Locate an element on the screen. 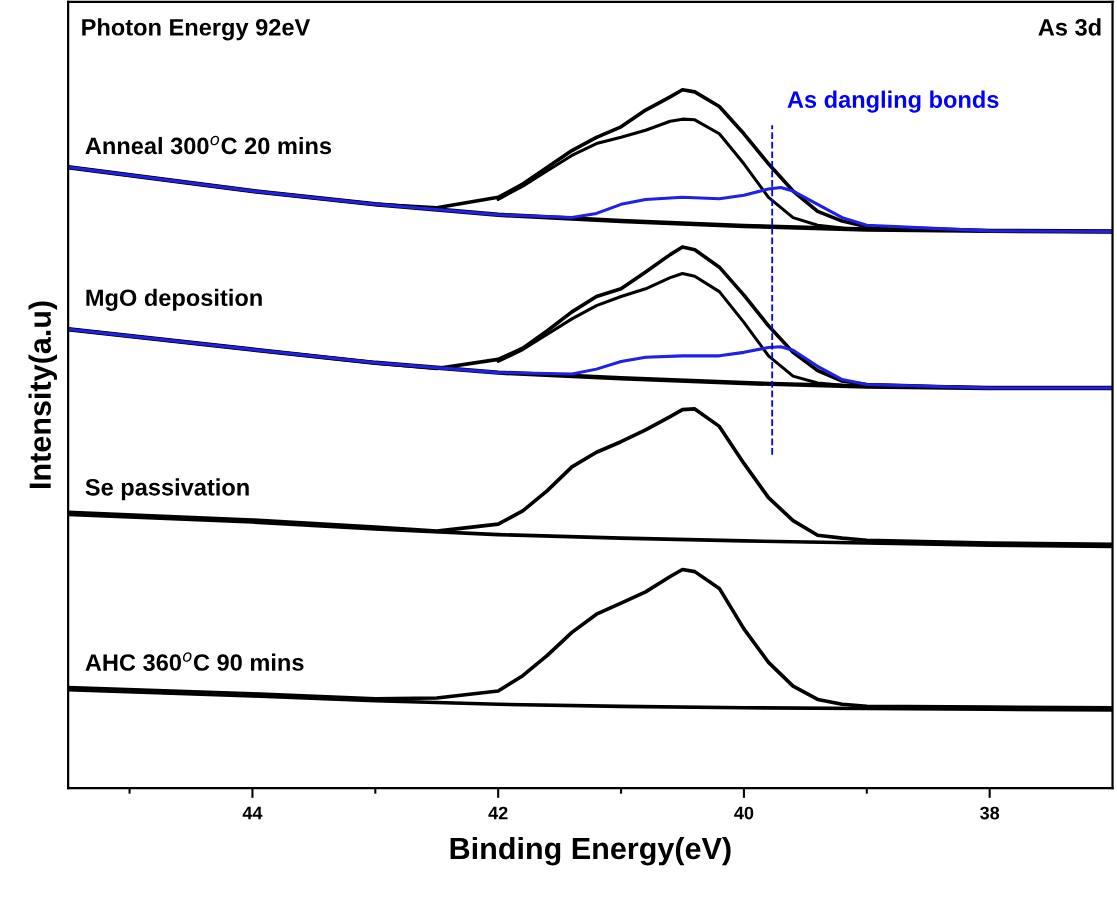 This screenshot has height=909, width=1117. x-tick-label: 38 is located at coordinates (990, 813).